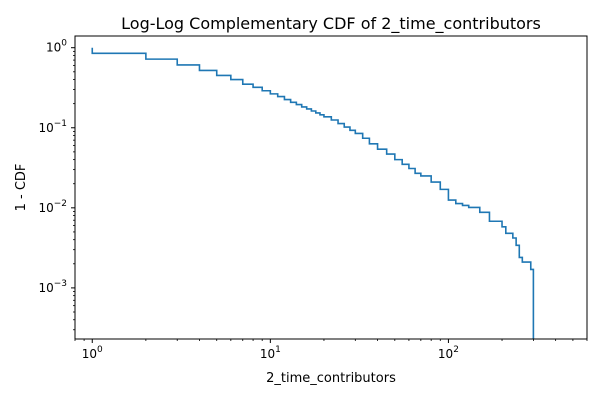 The width and height of the screenshot is (600, 400). Describe the element at coordinates (56, 47) in the screenshot. I see `y-tick-label: 10⁰` at that location.